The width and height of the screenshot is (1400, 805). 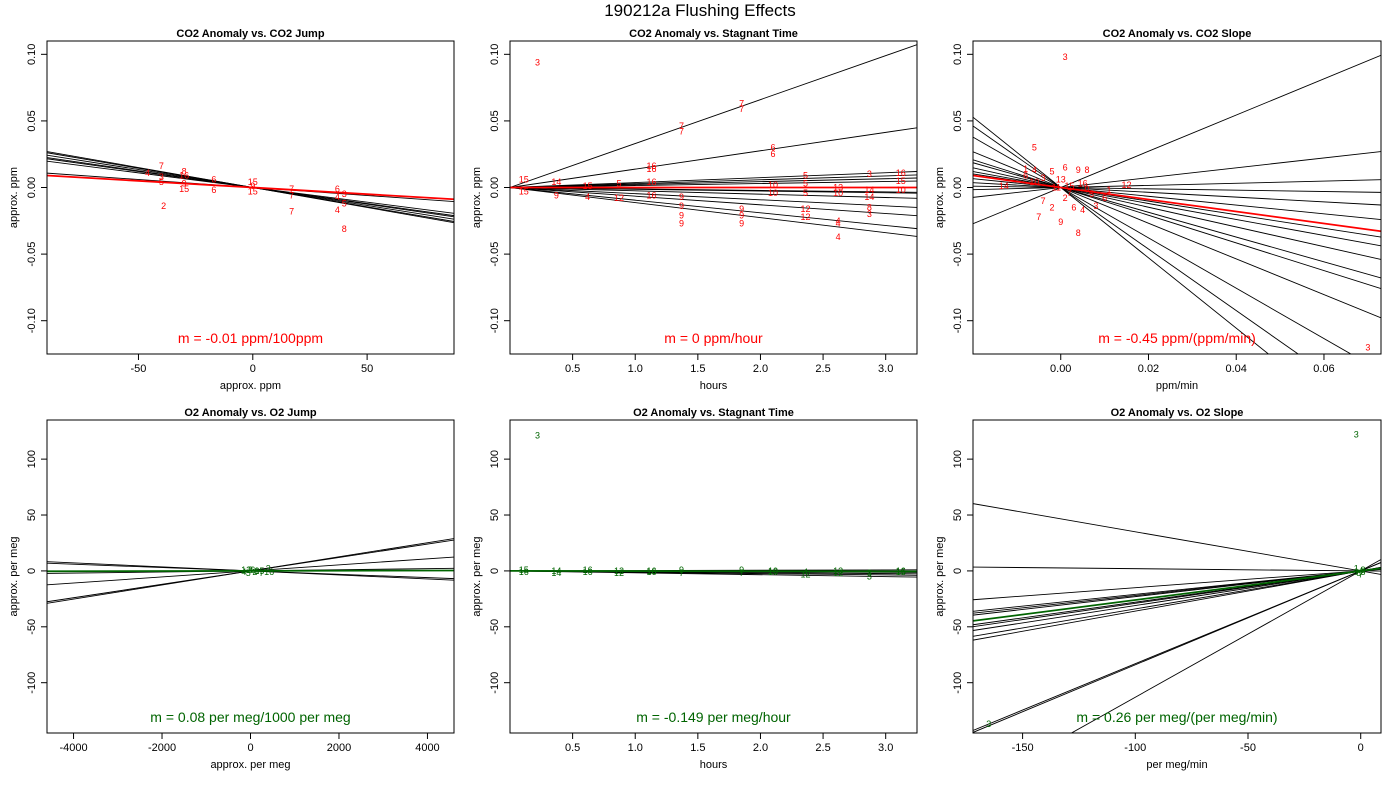 I want to click on x-tick-label: 0.02, so click(x=1148, y=369).